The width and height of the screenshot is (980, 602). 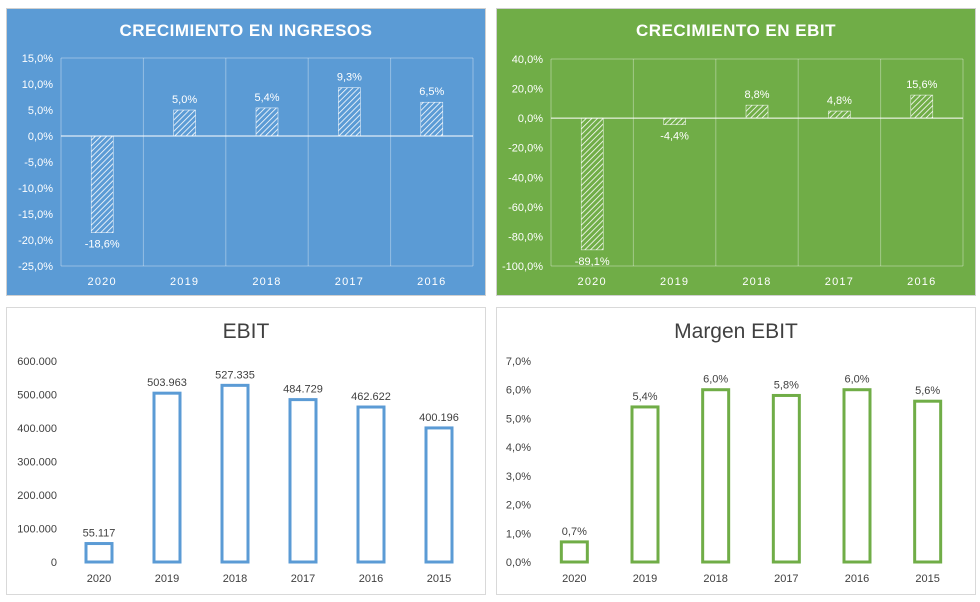 What do you see at coordinates (736, 331) in the screenshot?
I see `chart-title: Margen EBIT` at bounding box center [736, 331].